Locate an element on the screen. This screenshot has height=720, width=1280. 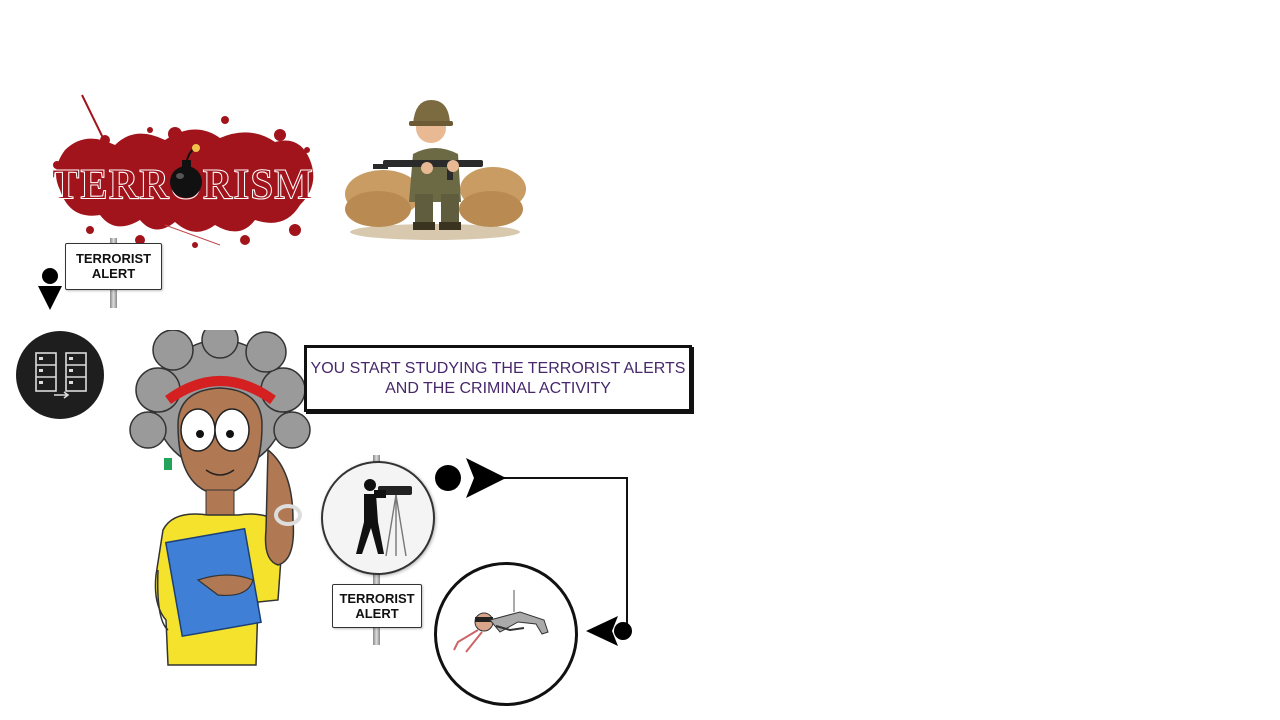
arrow-left-icon is located at coordinates (609, 631).